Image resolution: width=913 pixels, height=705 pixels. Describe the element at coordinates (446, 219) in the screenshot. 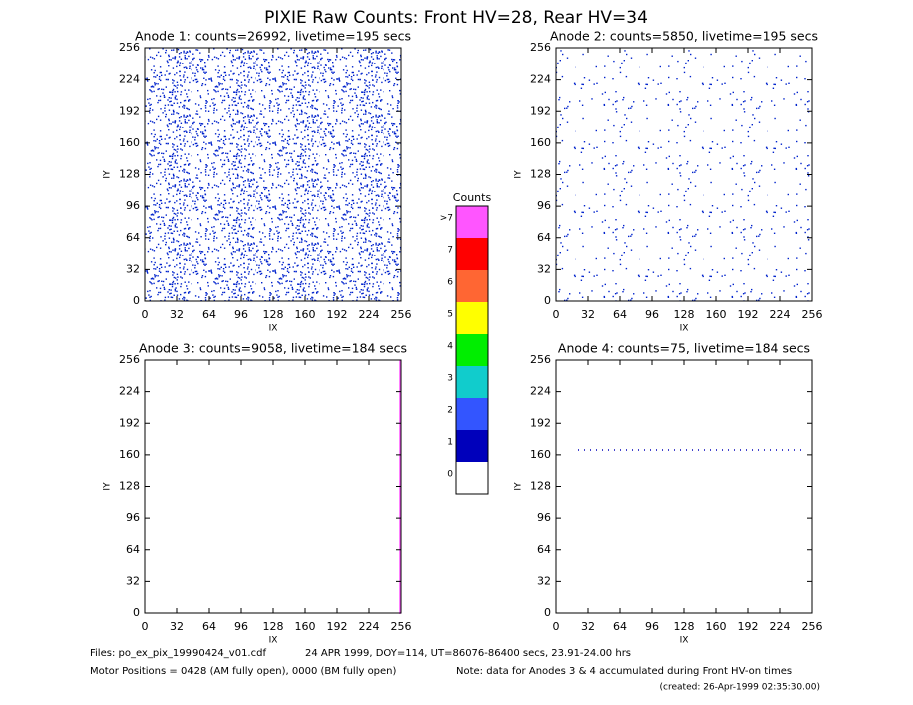

I see `colorbar-label: >7` at that location.